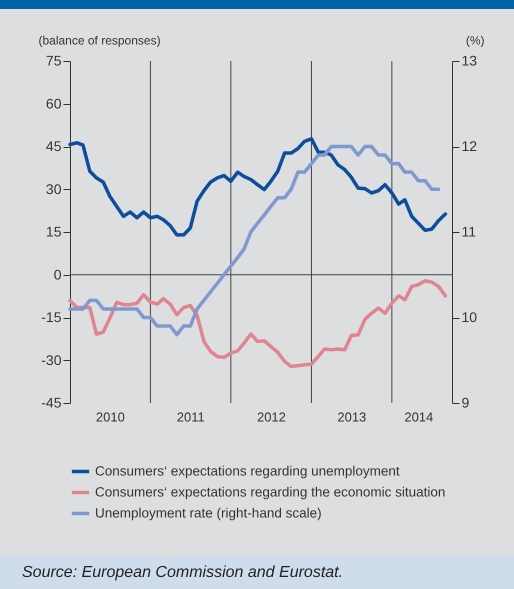  Describe the element at coordinates (54, 60) in the screenshot. I see `y-tick-label: 75` at that location.